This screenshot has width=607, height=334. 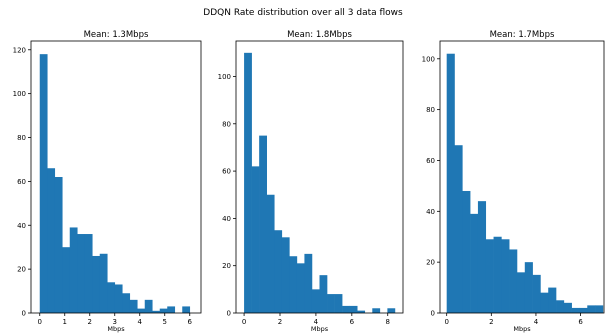 What do you see at coordinates (65, 322) in the screenshot?
I see `x-tick-label: 1` at bounding box center [65, 322].